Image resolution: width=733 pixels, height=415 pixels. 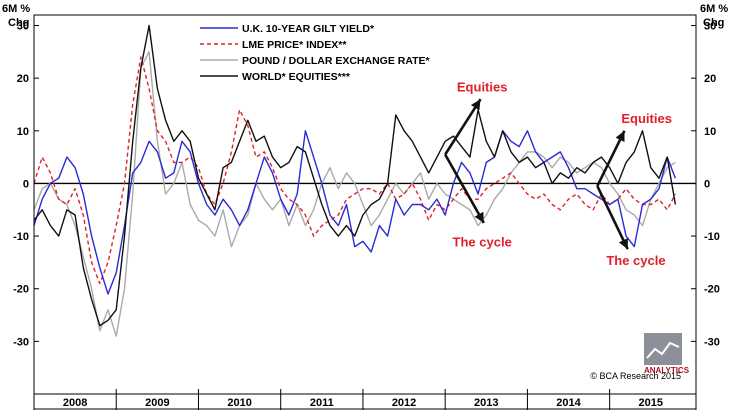 What do you see at coordinates (336, 61) in the screenshot?
I see `legend-label-pound: POUND / DOLLAR EXCHANGE RATE*` at bounding box center [336, 61].